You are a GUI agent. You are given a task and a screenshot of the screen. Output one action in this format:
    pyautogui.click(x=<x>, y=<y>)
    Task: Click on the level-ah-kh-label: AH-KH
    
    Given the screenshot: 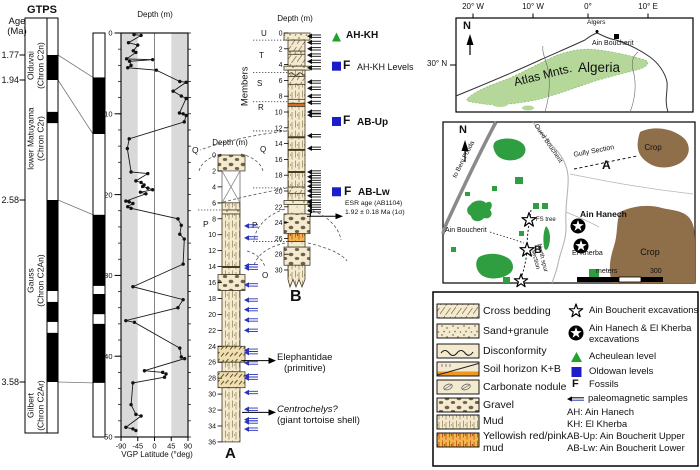 What is the action you would take?
    pyautogui.click(x=362, y=35)
    